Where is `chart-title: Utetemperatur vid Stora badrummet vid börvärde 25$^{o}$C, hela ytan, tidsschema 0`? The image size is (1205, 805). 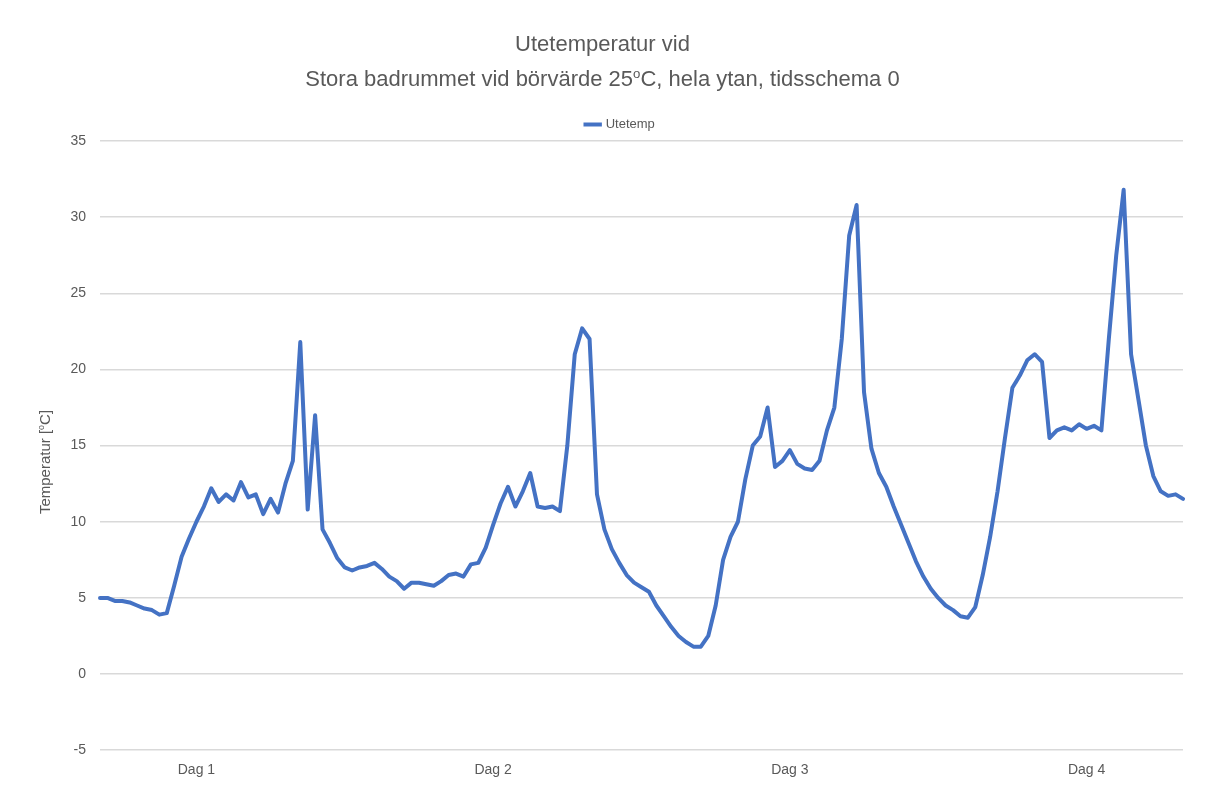
chart-title: Utetemperatur vid Stora badrummet vid börvärde 25$^{o}$C, hela ytan, tidsschema 0 is located at coordinates (602, 61).